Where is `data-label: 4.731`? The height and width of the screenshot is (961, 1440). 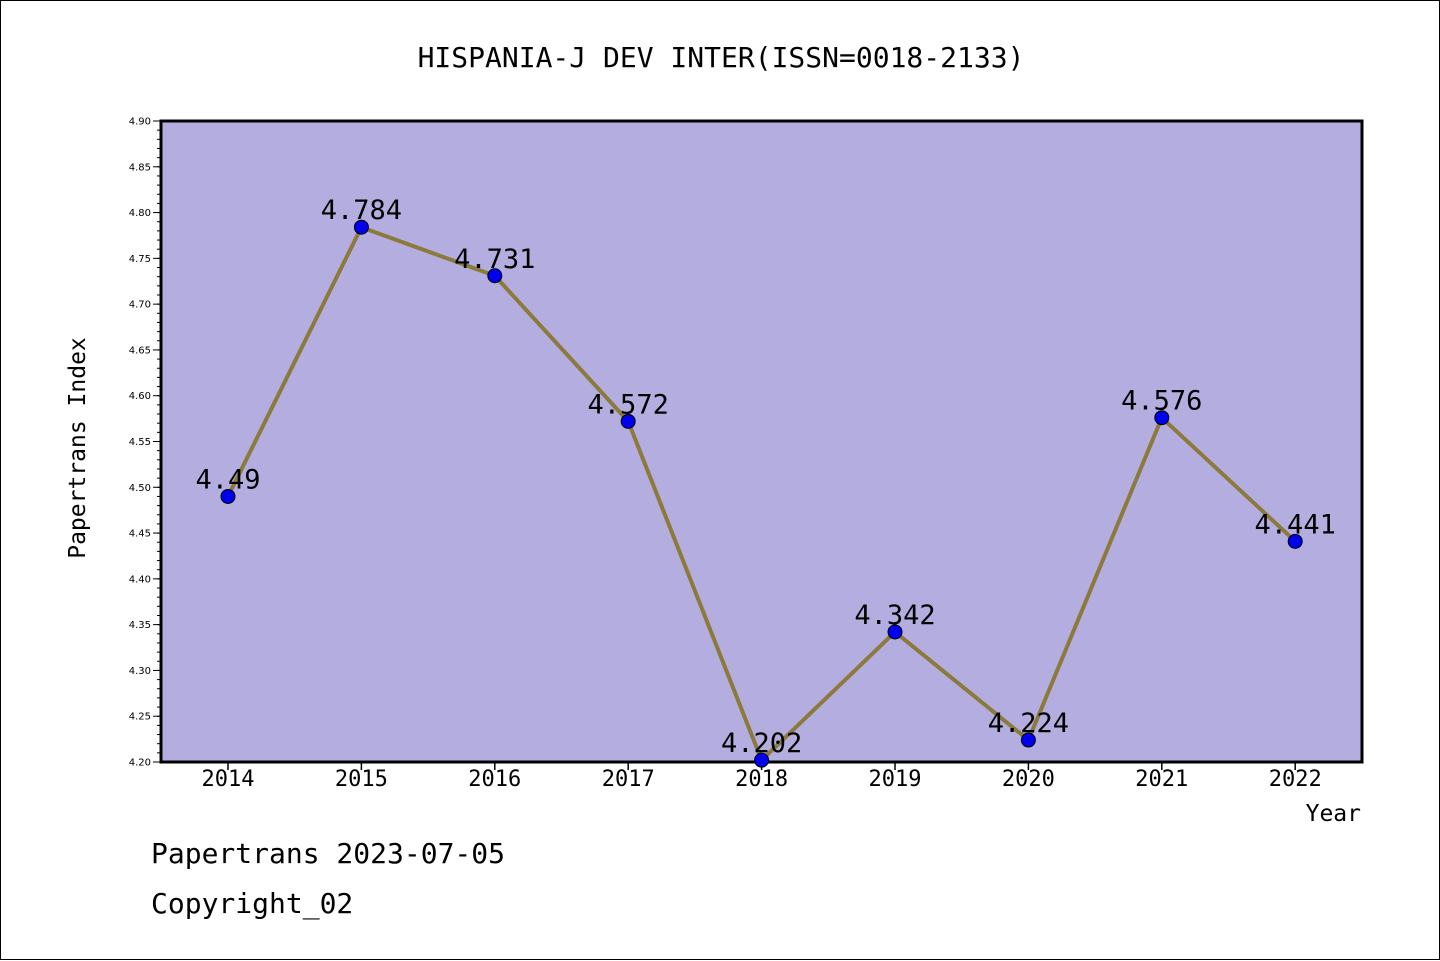
data-label: 4.731 is located at coordinates (494, 259).